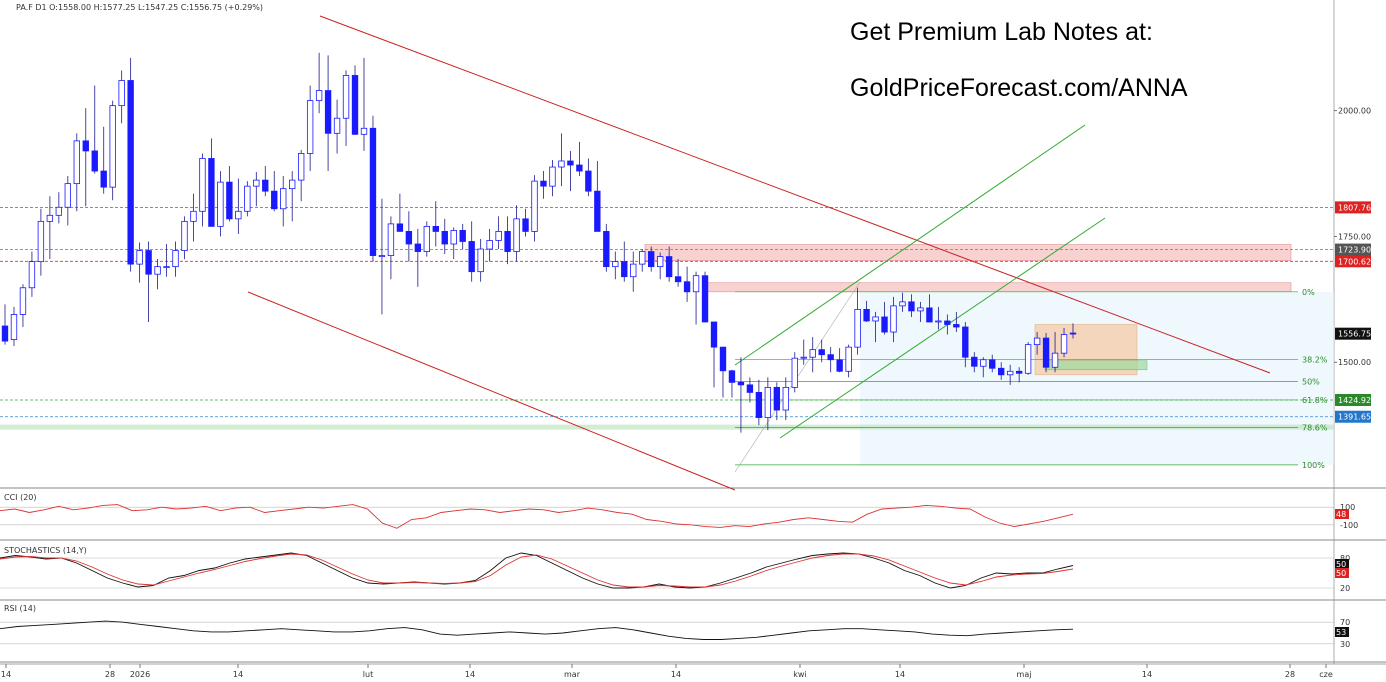 This screenshot has height=682, width=1386. Describe the element at coordinates (1345, 558) in the screenshot. I see `stoch-panel-tick-0: 80` at that location.